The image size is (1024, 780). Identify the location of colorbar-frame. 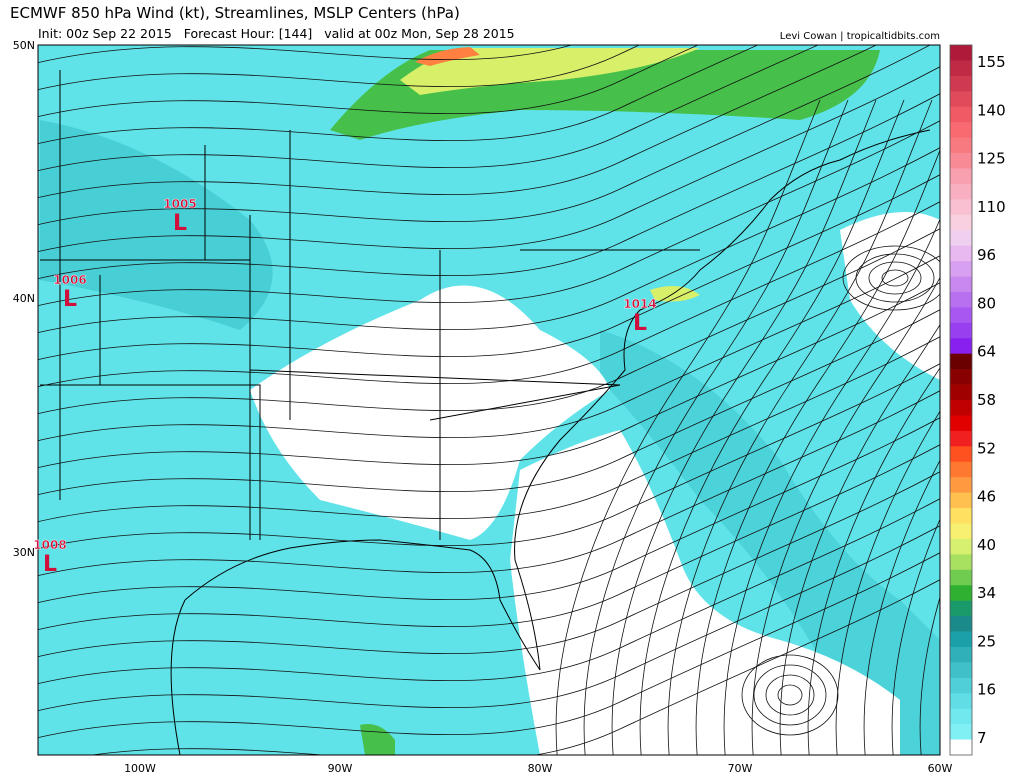
(961, 400).